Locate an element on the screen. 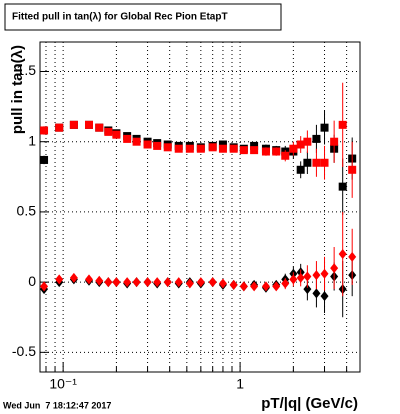 Image resolution: width=400 pixels, height=414 pixels. x-axis-label: pT/|q| (GeV/c) is located at coordinates (309, 403).